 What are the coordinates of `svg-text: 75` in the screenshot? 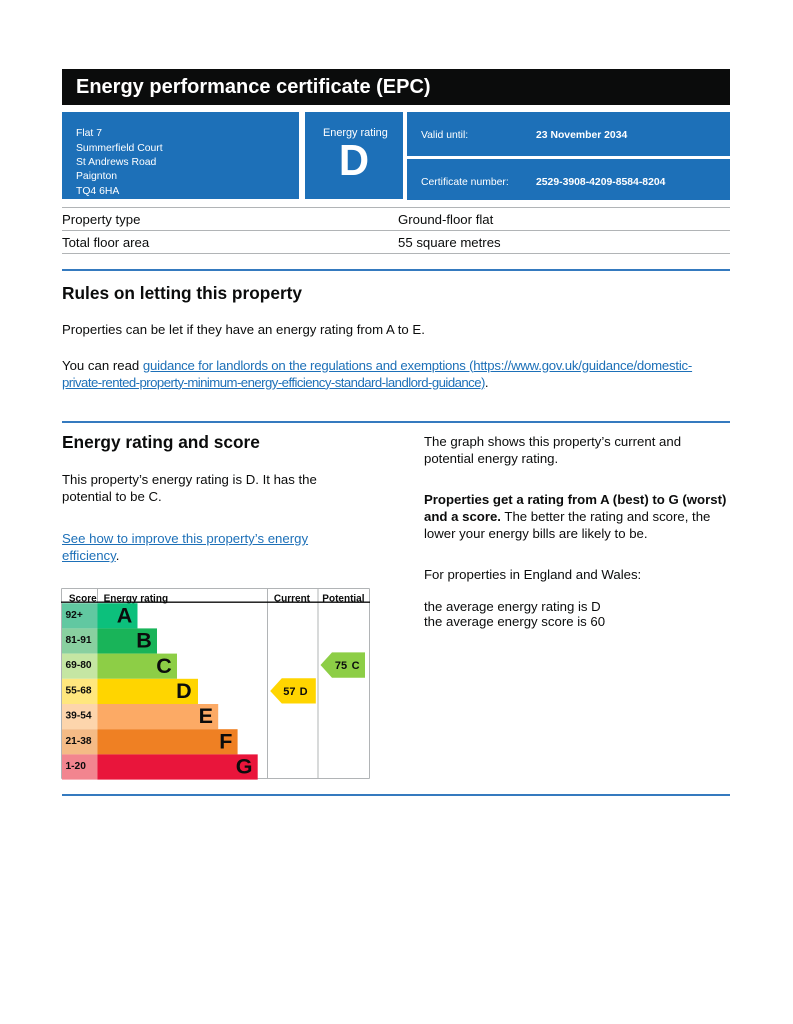 It's located at (341, 666).